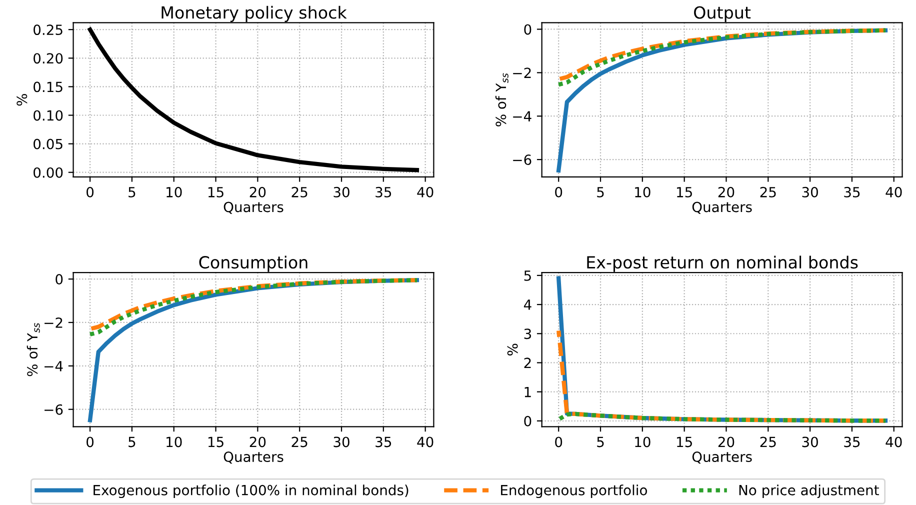 The width and height of the screenshot is (916, 505). Describe the element at coordinates (48, 87) in the screenshot. I see `y-tick-label: 0.15` at that location.